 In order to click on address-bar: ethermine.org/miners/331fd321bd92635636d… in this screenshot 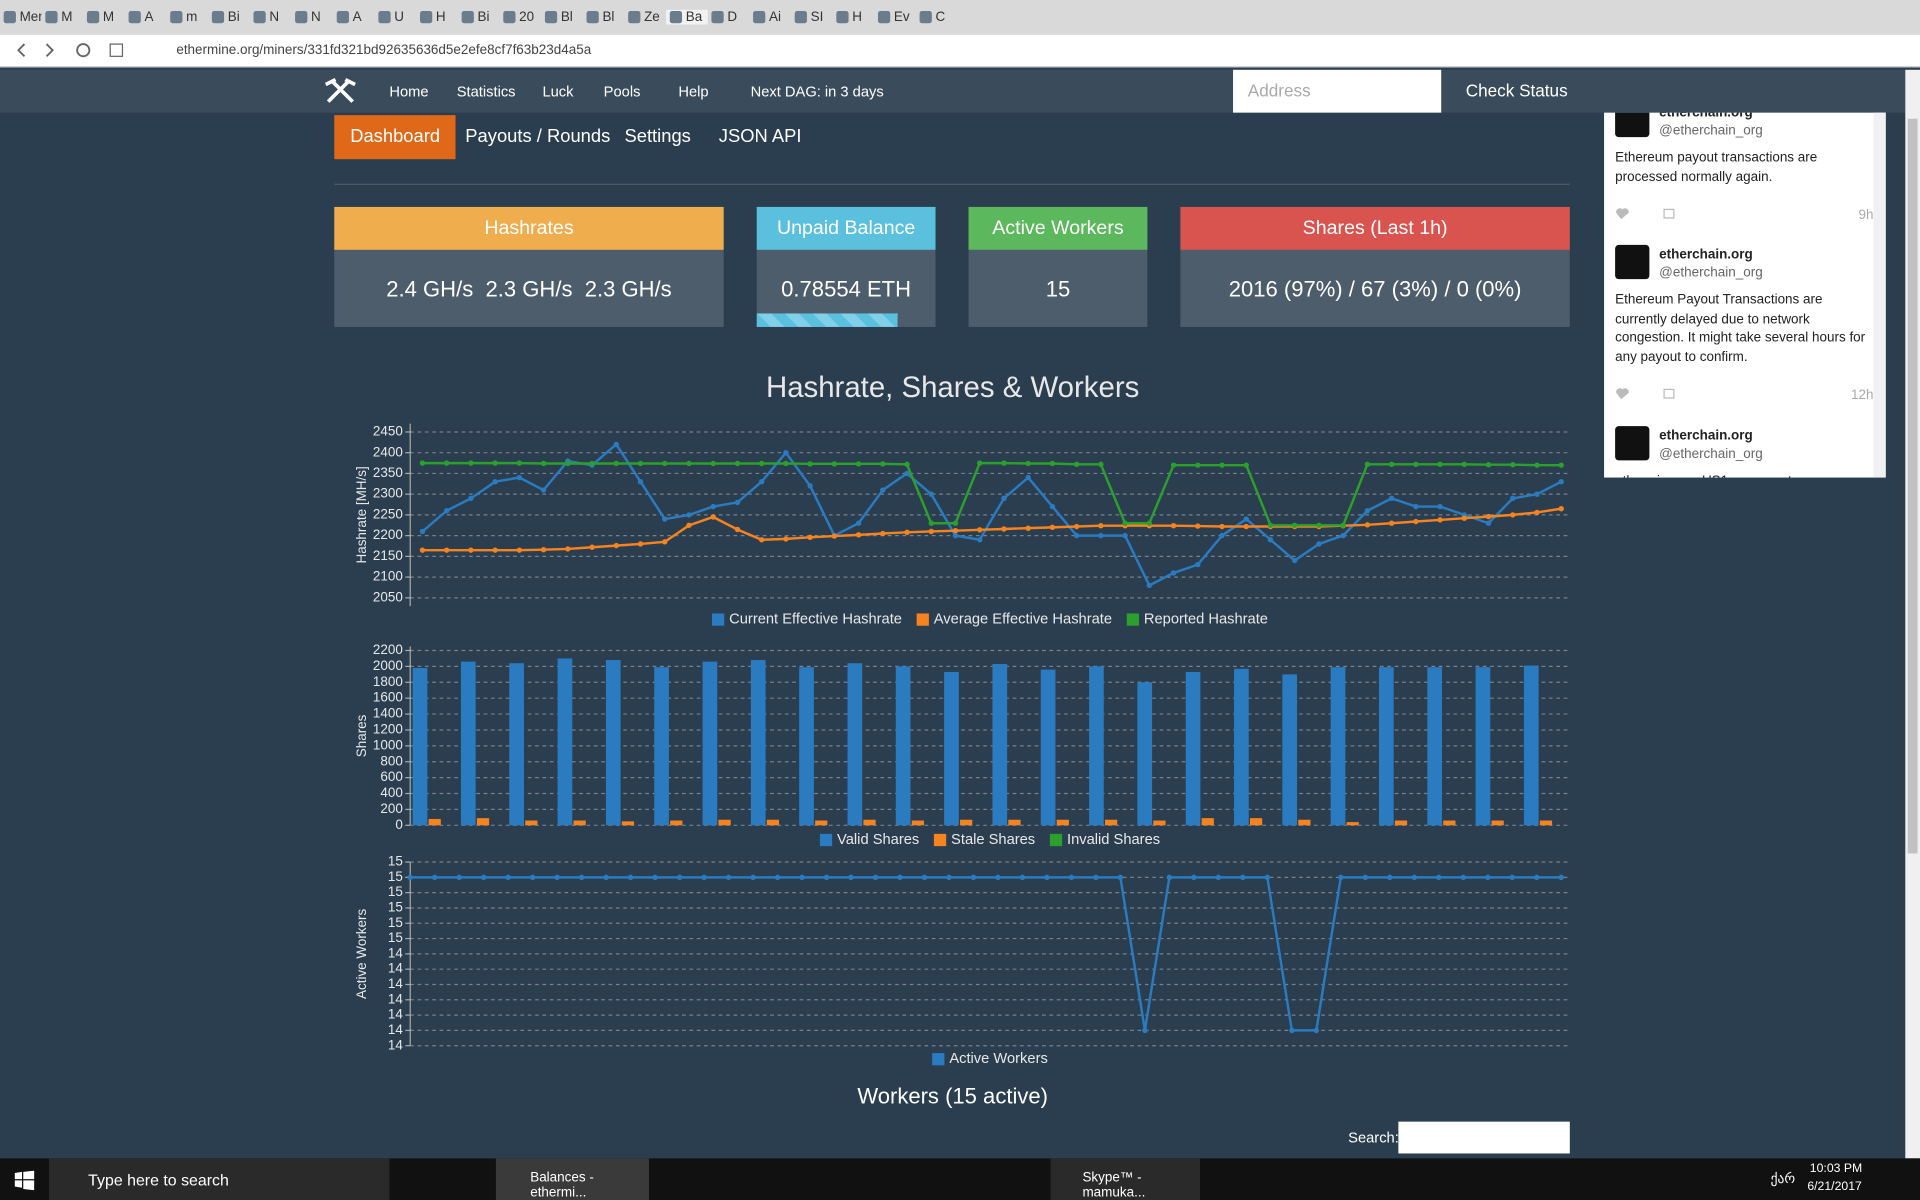, I will do `click(960, 51)`.